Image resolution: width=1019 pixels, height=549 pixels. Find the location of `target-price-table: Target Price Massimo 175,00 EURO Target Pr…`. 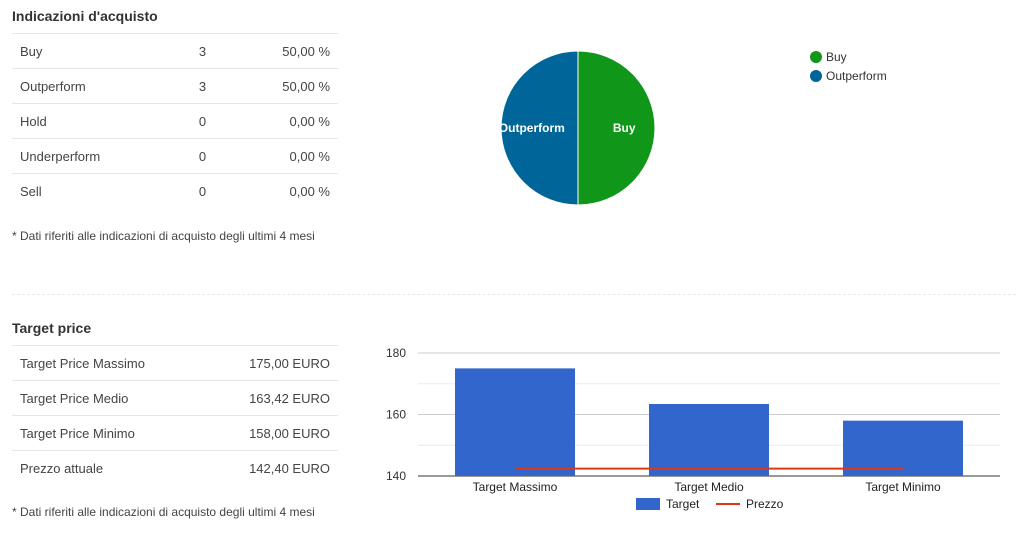

target-price-table: Target Price Massimo 175,00 EURO Target Pr… is located at coordinates (175, 415).